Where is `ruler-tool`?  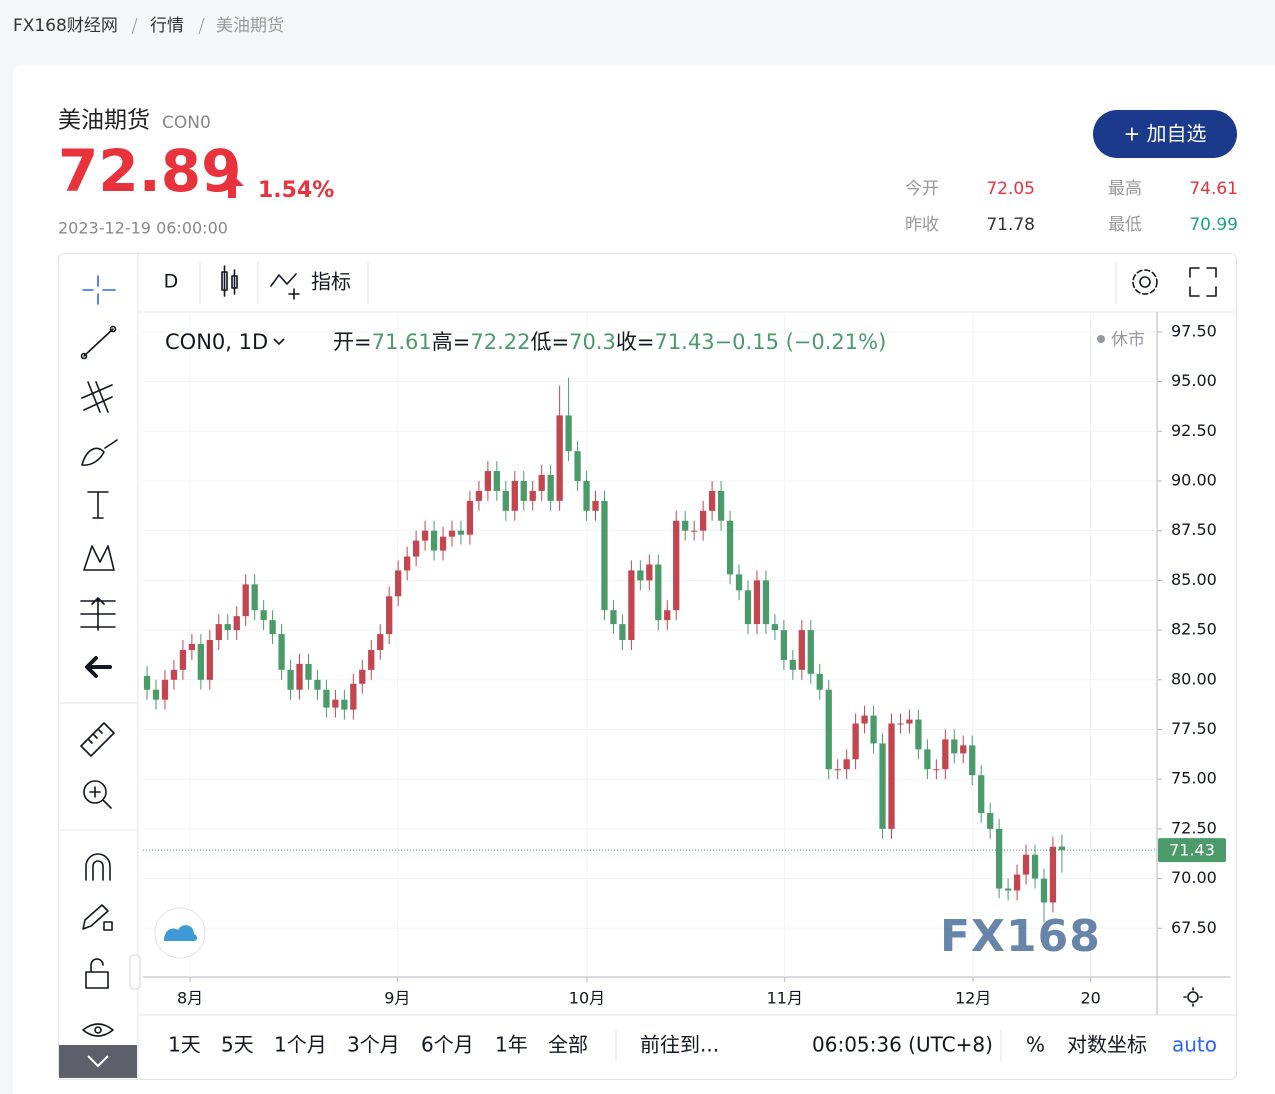
ruler-tool is located at coordinates (97, 739).